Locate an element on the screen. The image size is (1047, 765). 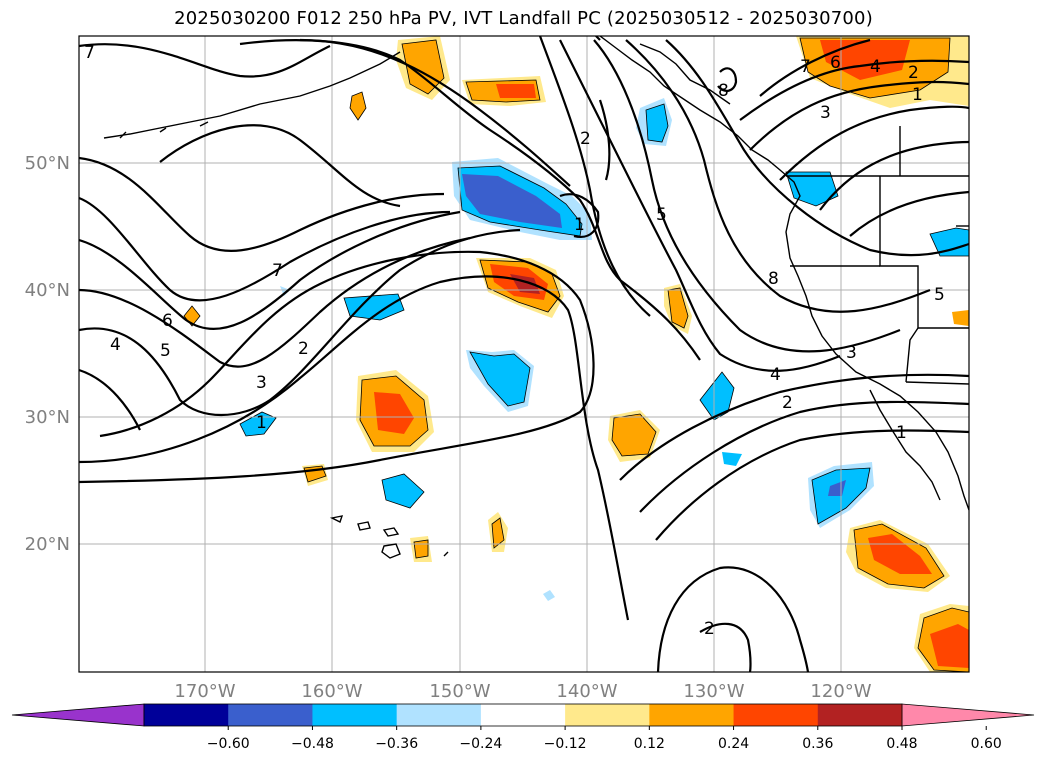
neg-anomaly-bc-core is located at coordinates (657, 123).